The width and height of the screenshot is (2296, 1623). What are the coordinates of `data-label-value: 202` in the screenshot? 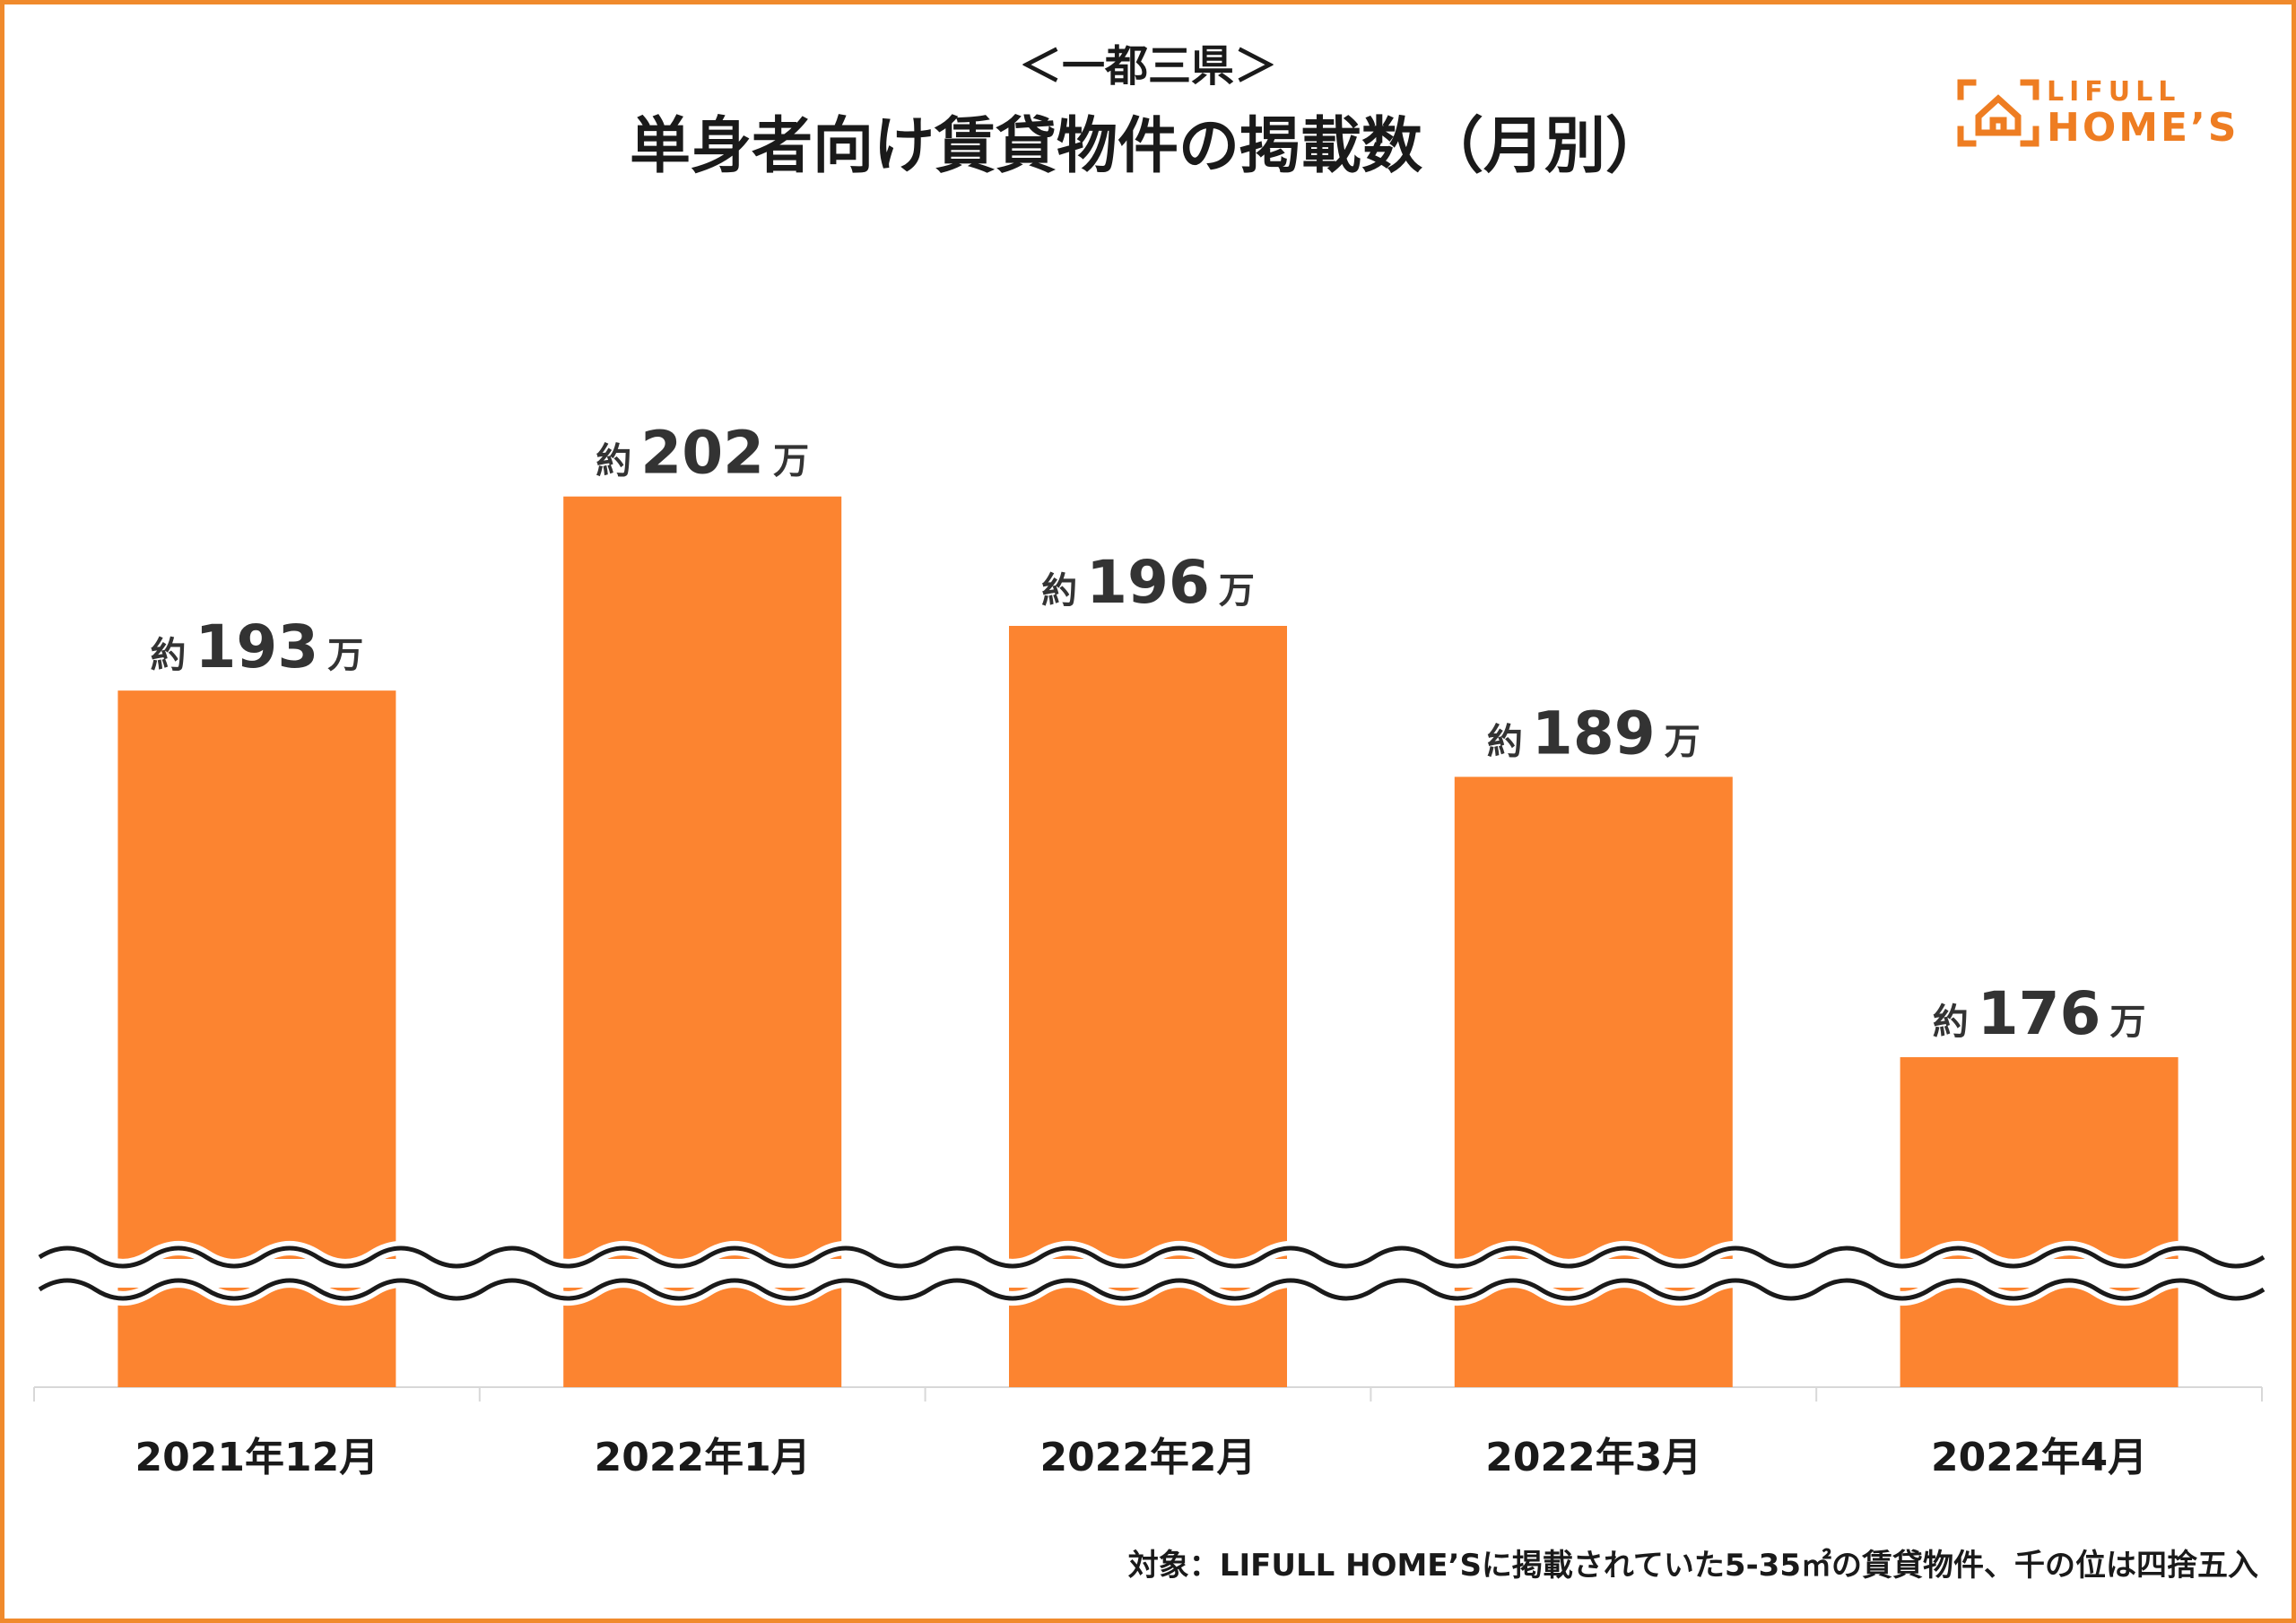 It's located at (702, 453).